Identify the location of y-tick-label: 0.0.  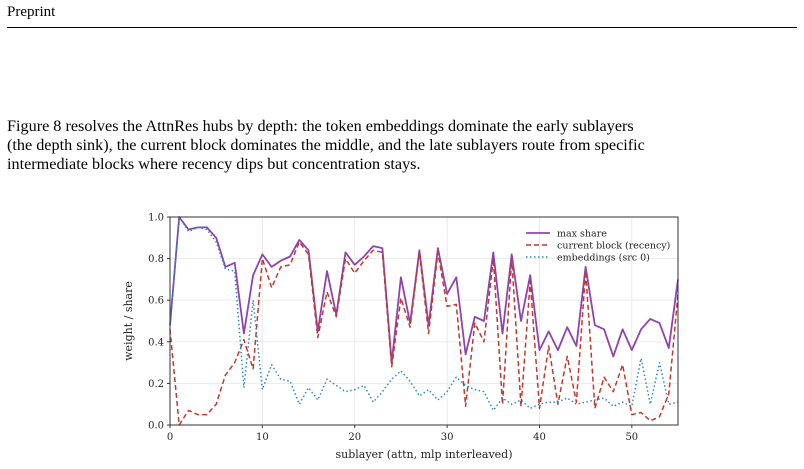
(156, 426).